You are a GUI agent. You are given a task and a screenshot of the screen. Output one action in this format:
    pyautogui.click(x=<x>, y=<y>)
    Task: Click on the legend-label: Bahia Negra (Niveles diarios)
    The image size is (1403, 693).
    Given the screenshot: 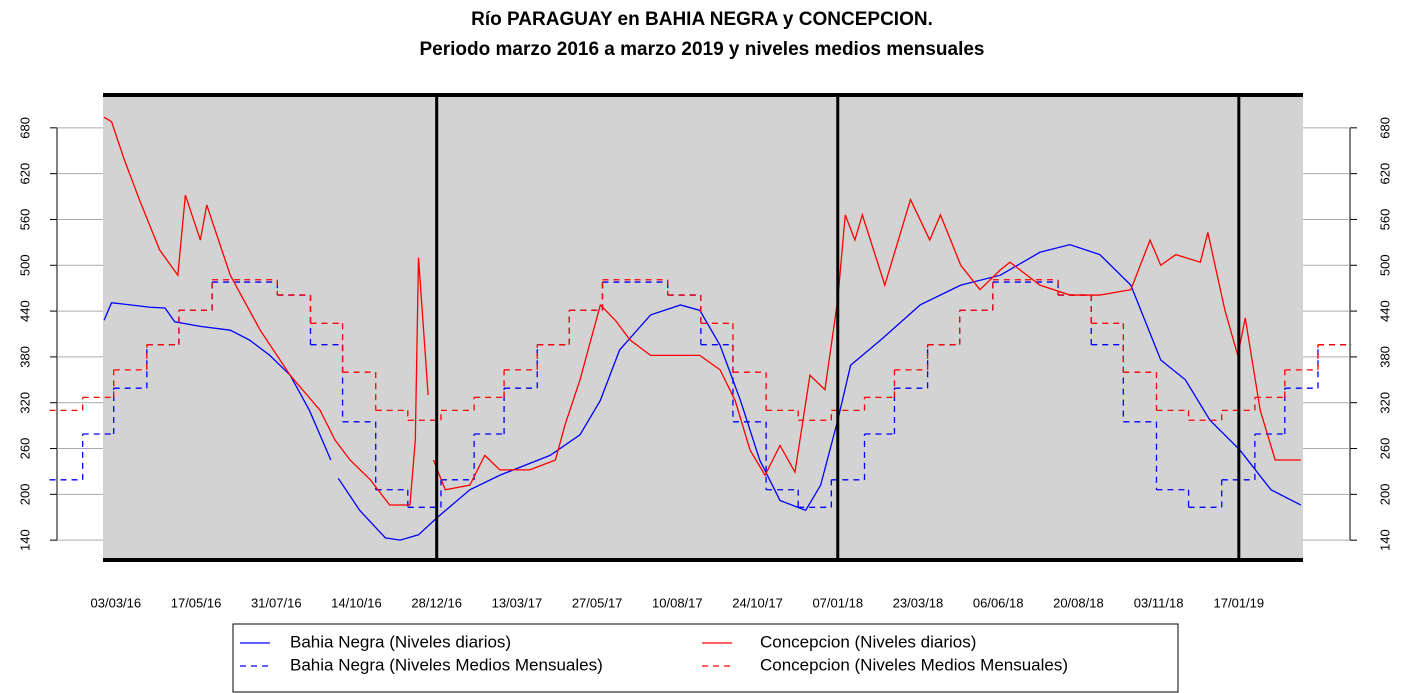 What is the action you would take?
    pyautogui.click(x=400, y=641)
    